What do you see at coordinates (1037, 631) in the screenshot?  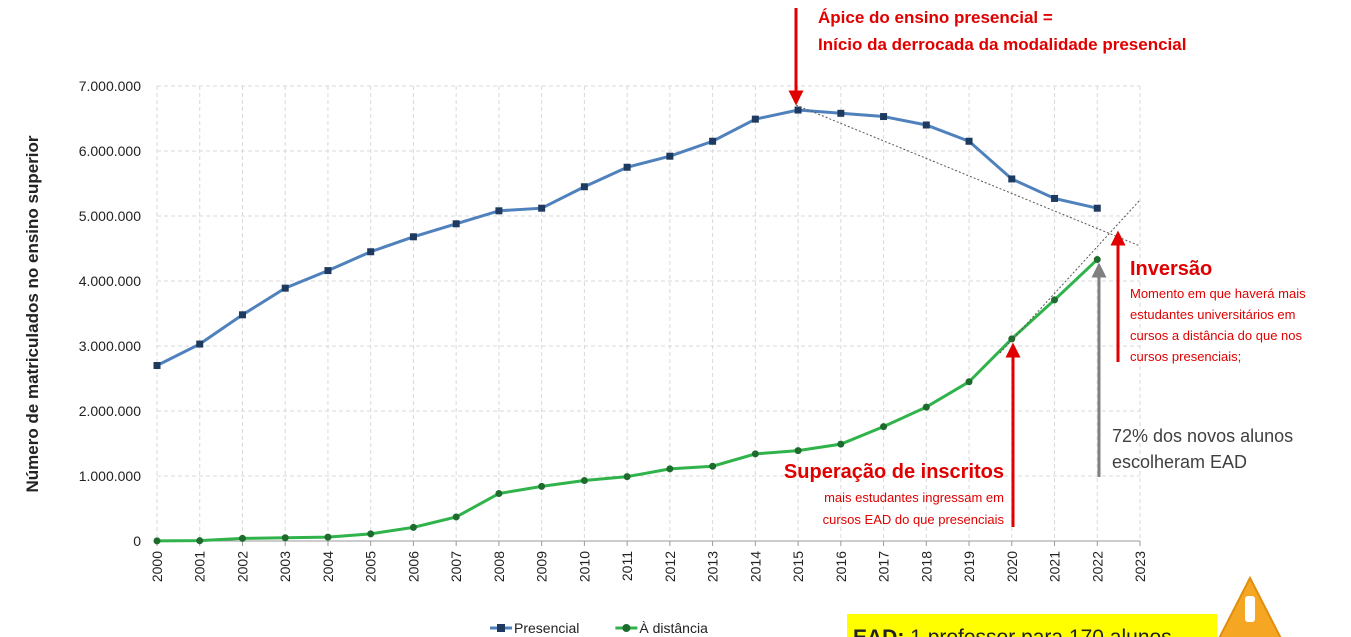 I see `annotation-text: 1 professor para 170 alunos` at bounding box center [1037, 631].